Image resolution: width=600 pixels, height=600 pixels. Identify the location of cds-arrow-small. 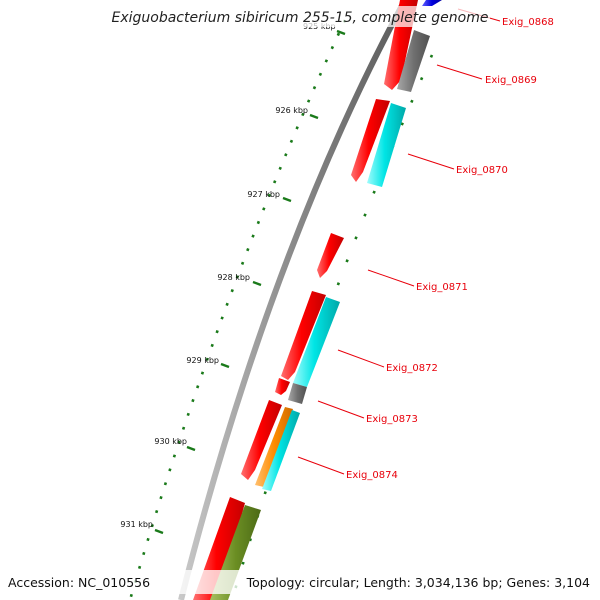
(282, 386).